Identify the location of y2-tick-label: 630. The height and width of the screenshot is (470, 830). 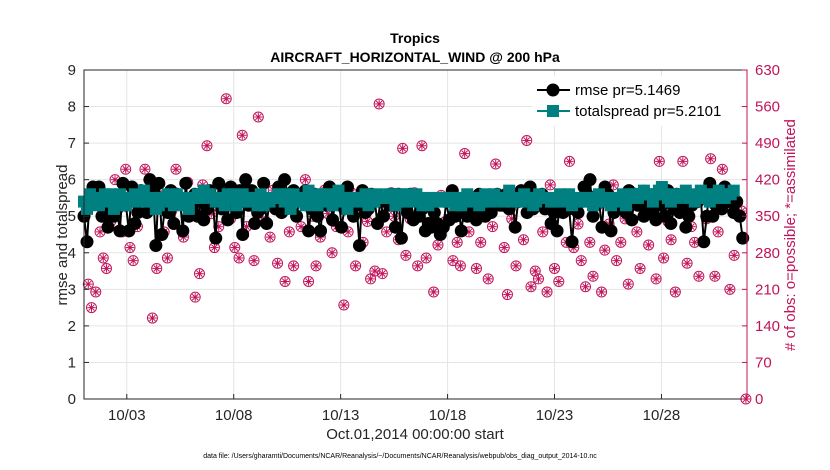
(767, 70).